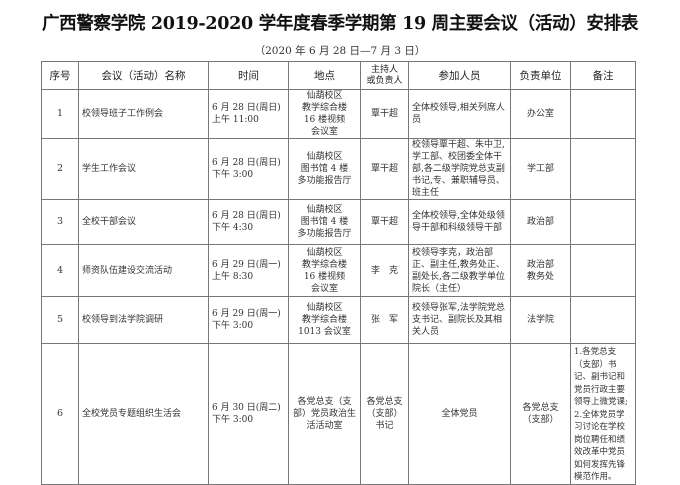 This screenshot has width=680, height=485. Describe the element at coordinates (143, 270) in the screenshot. I see `cell-name: 师资队伍建设交流活动` at that location.